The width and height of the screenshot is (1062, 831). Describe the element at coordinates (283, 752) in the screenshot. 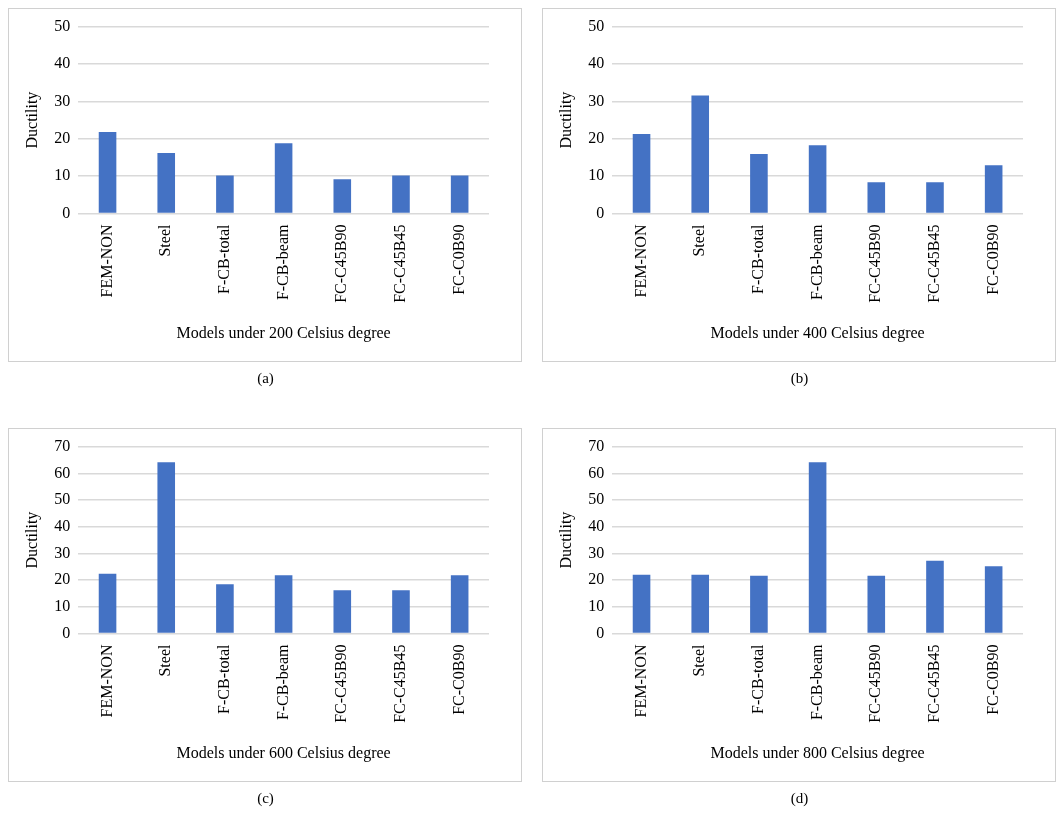

I see `x-axis-title: Models under 600 Celsius degree` at that location.